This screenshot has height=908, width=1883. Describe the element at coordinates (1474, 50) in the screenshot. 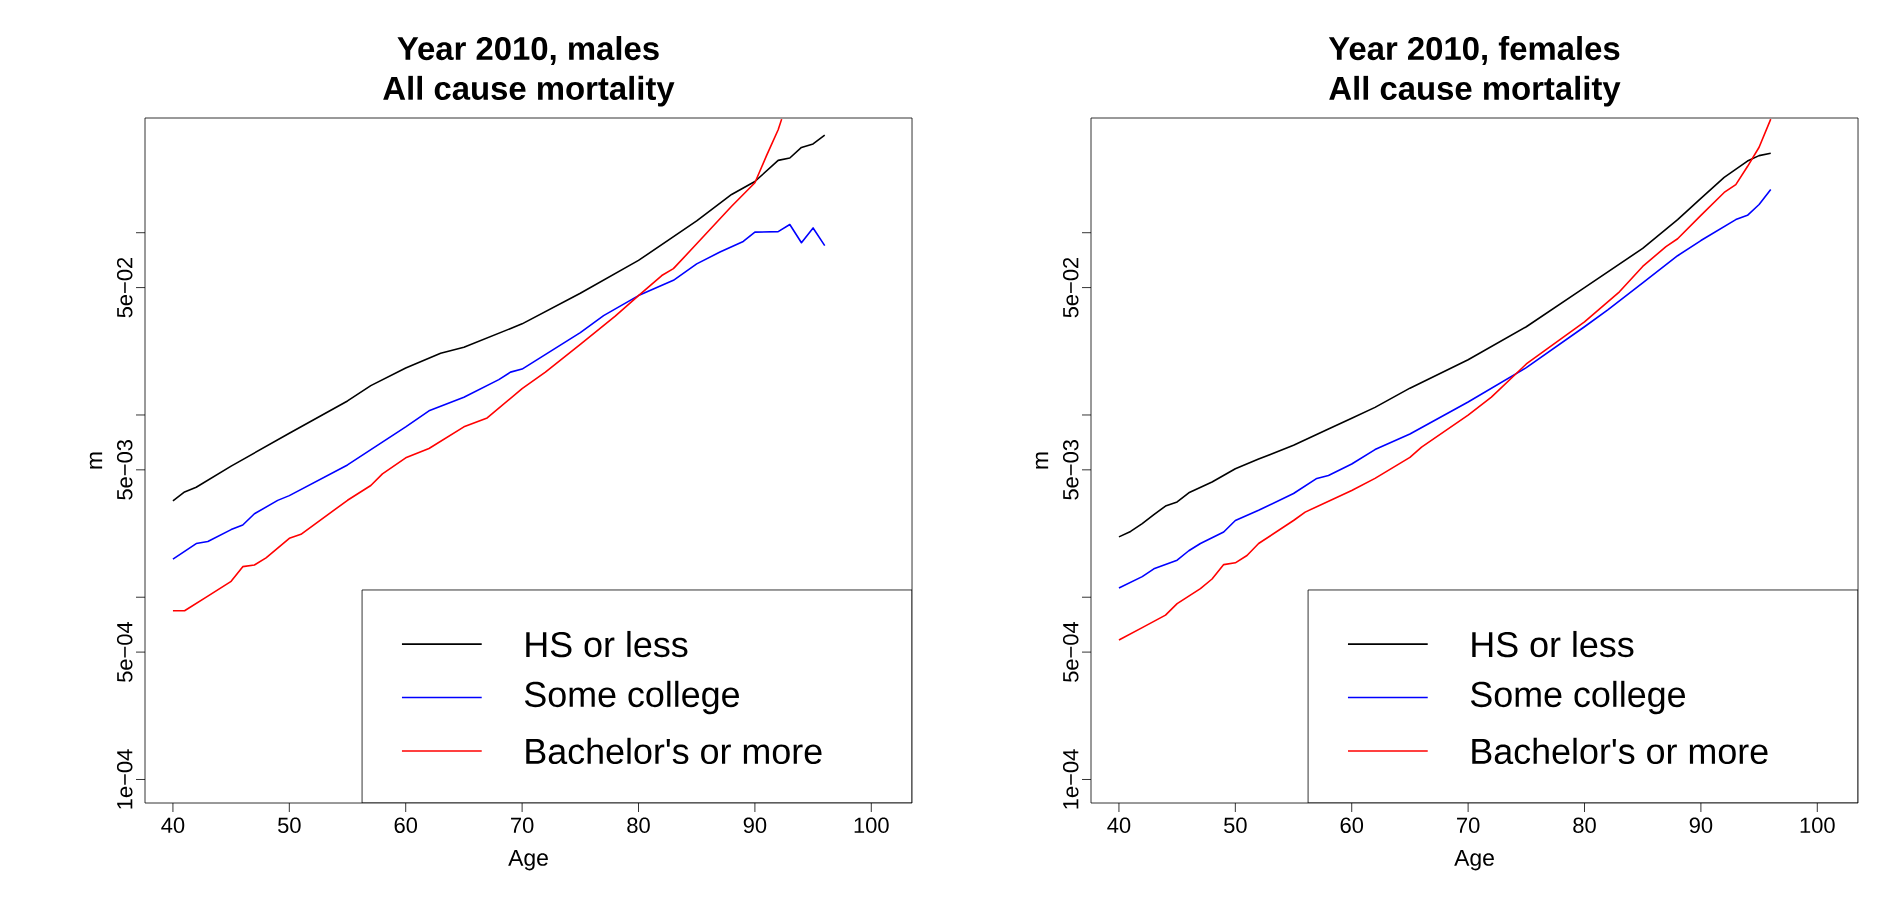

I see `chart-title: Year 2010, females` at that location.